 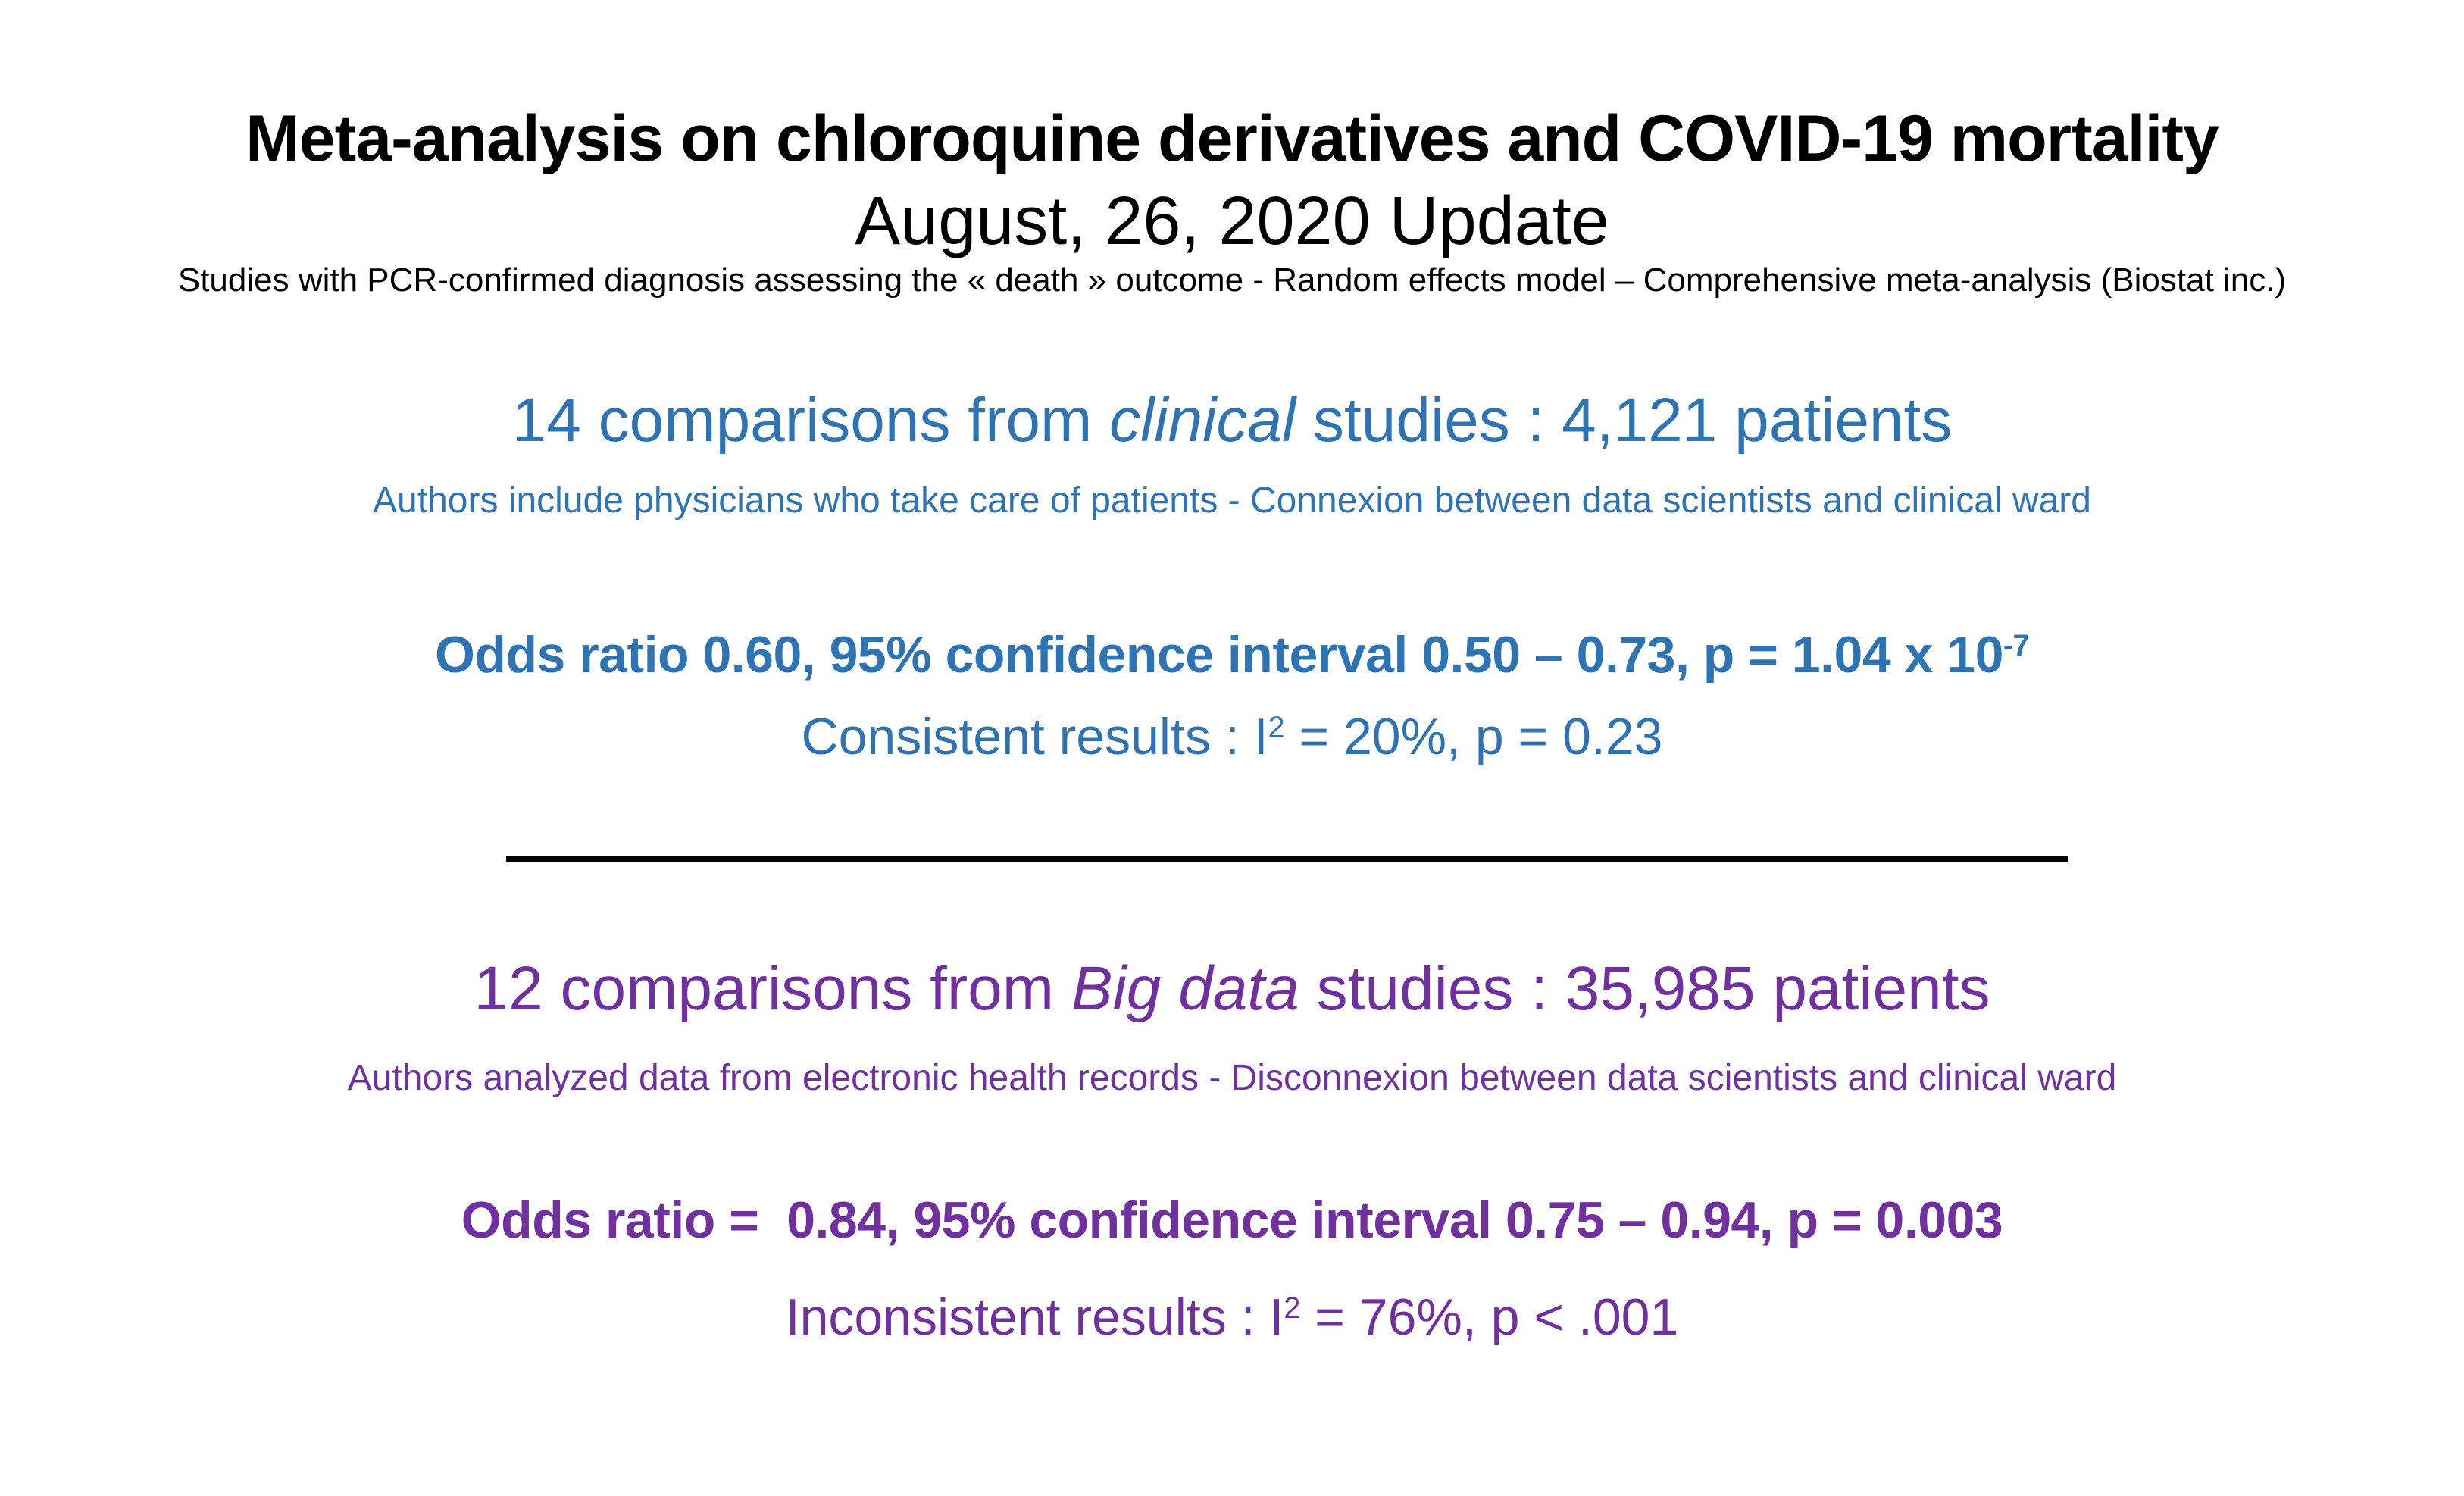 What do you see at coordinates (1276, 728) in the screenshot?
I see `clinical-result-sup: 2` at bounding box center [1276, 728].